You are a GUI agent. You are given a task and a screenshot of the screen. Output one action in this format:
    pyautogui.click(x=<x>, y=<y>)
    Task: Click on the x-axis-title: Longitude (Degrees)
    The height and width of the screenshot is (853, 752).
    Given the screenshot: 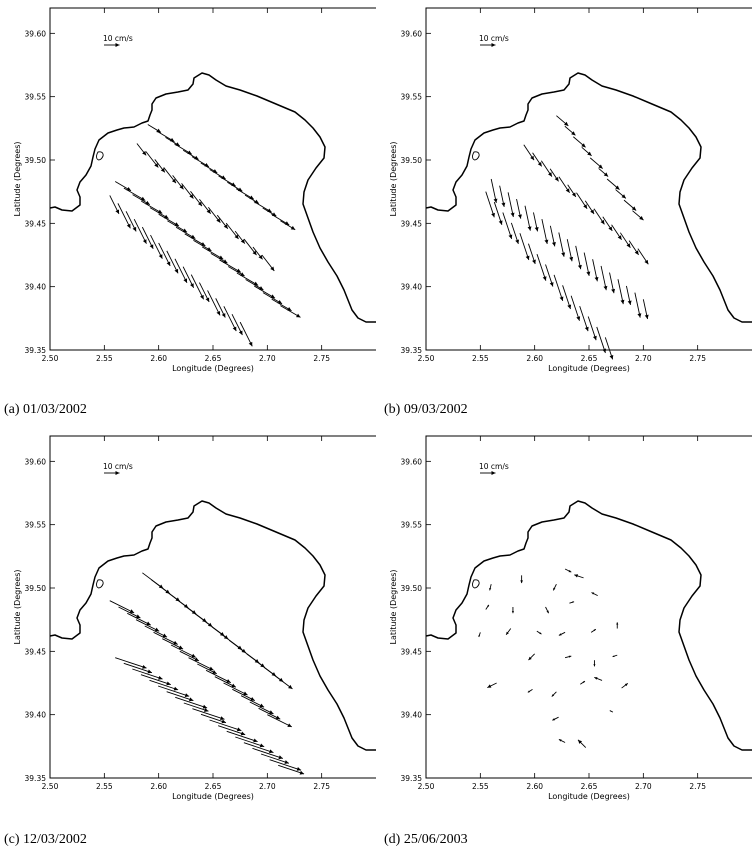 What is the action you would take?
    pyautogui.click(x=589, y=368)
    